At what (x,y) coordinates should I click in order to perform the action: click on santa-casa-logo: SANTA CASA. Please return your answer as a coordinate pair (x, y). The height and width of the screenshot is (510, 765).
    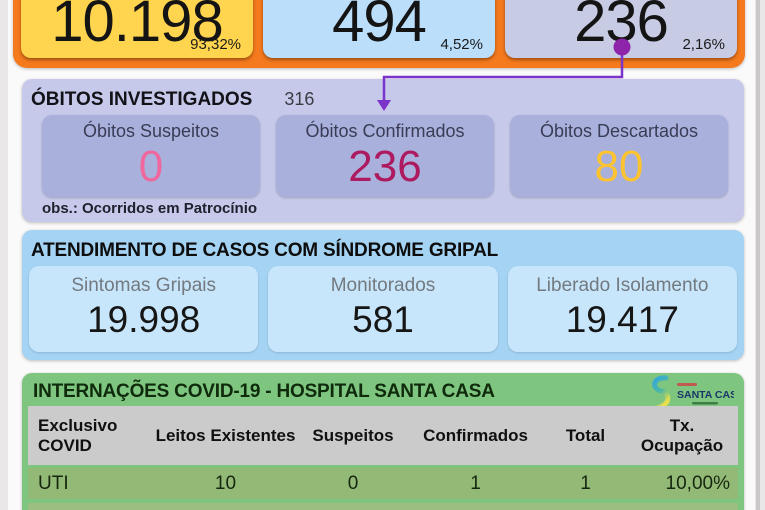
    Looking at the image, I should click on (693, 393).